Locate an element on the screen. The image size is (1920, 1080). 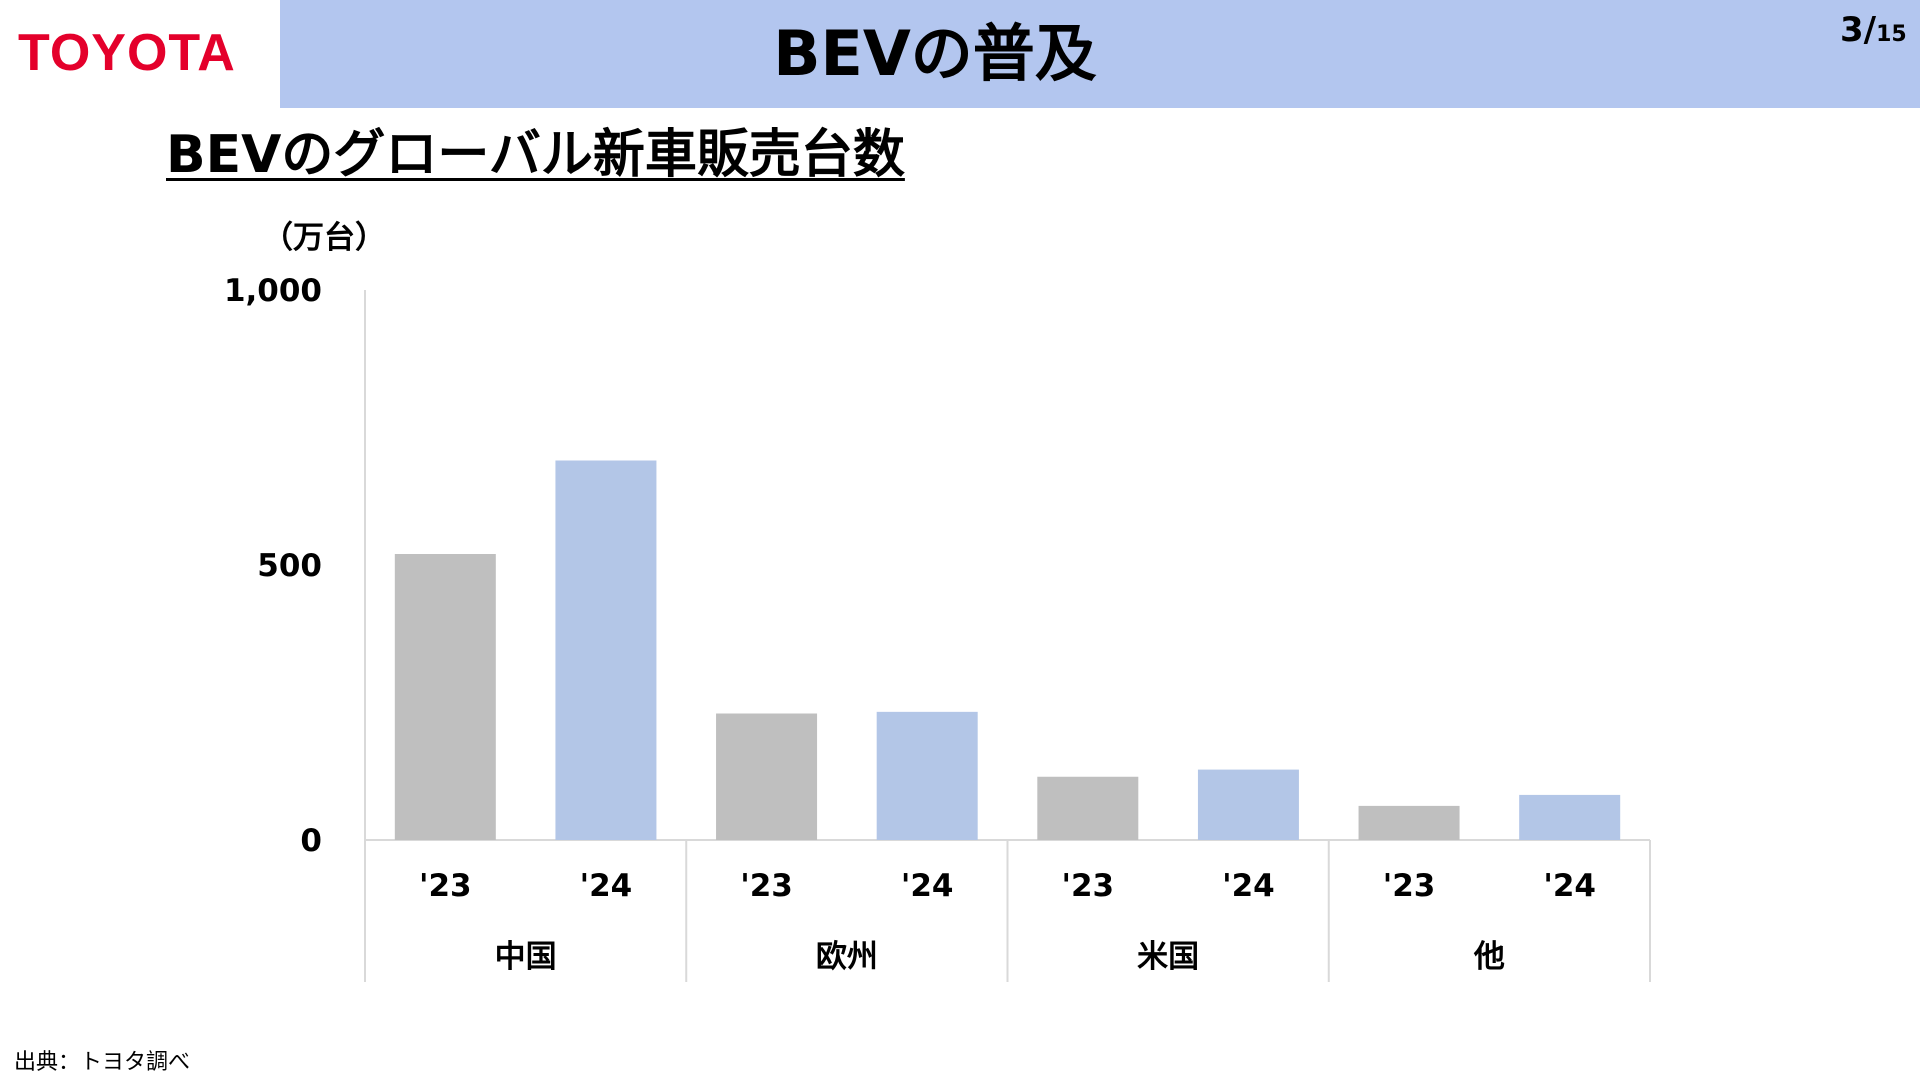
page-total: 15 is located at coordinates (1891, 34).